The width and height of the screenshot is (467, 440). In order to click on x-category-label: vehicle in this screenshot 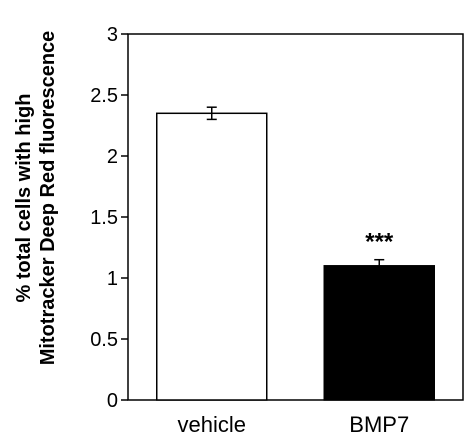, I will do `click(212, 424)`.